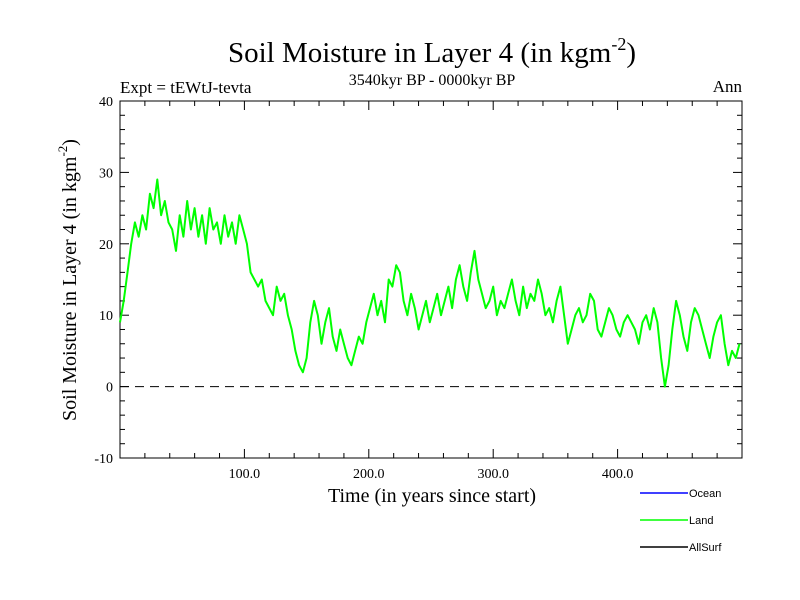 The width and height of the screenshot is (800, 600). What do you see at coordinates (493, 474) in the screenshot?
I see `x-tick-label: 300.0` at bounding box center [493, 474].